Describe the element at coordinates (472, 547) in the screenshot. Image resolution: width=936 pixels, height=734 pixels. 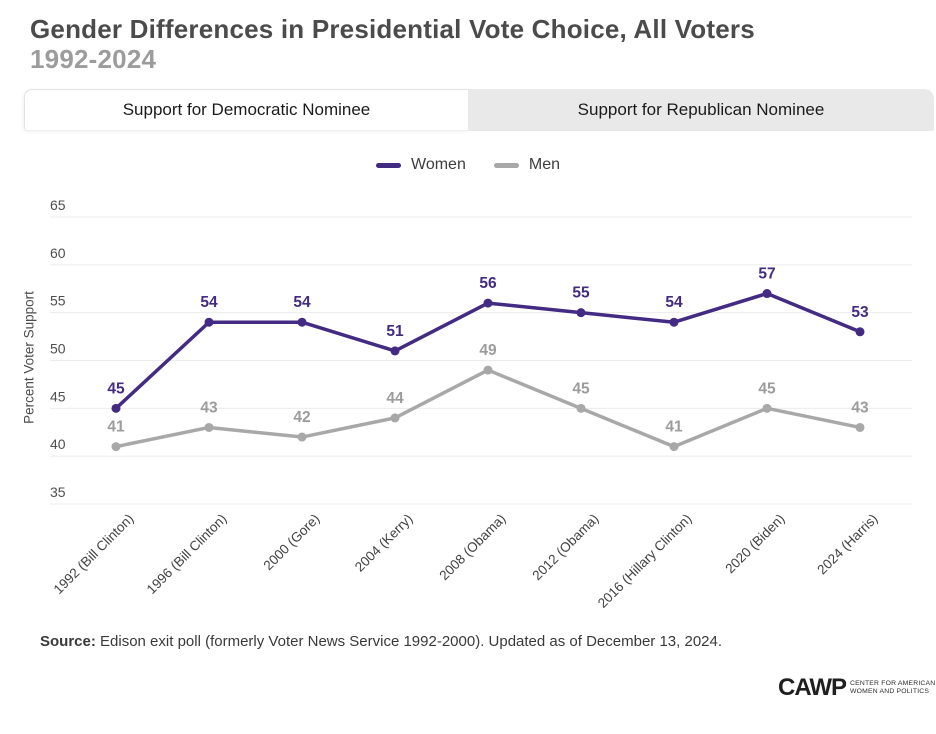
I see `x-axis-label: 2008 (Obama)` at that location.